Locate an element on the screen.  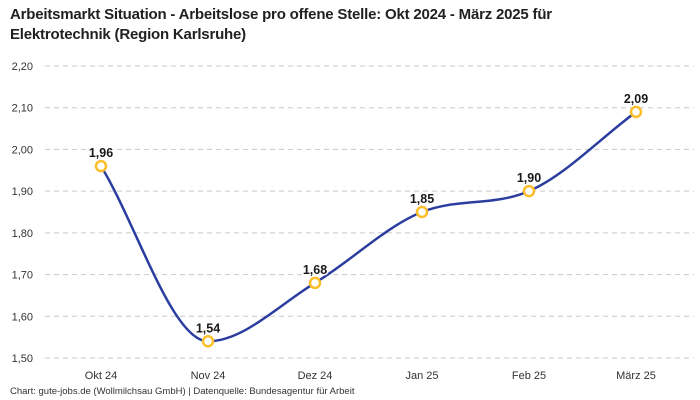
chart-title-line2: Elektrotechnik (Region Karlsruhe) is located at coordinates (128, 34).